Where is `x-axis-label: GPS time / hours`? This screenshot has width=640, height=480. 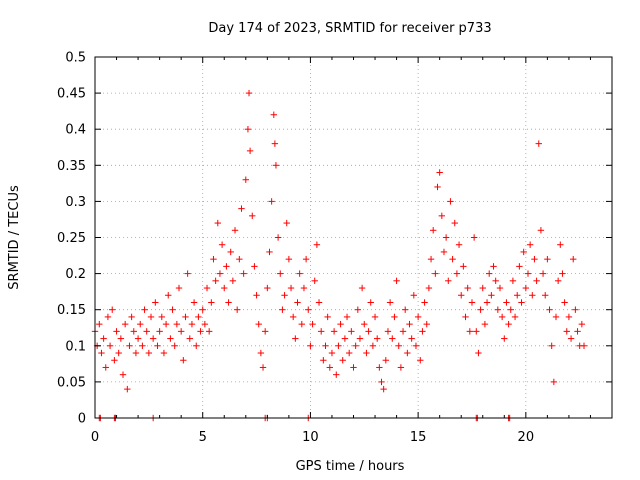 x-axis-label: GPS time / hours is located at coordinates (350, 466).